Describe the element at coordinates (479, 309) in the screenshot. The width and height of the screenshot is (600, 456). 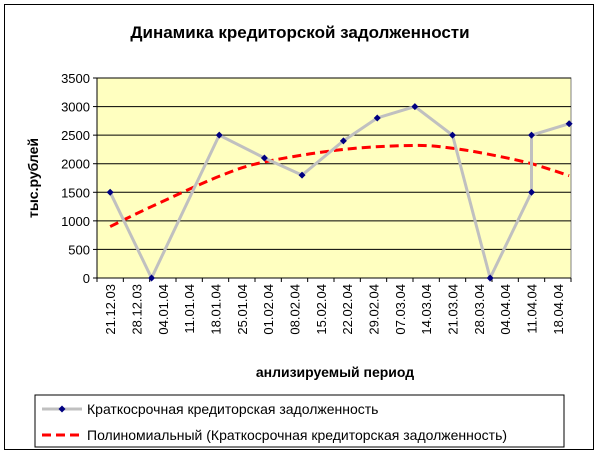
I see `x-tick-label: 28.03.04` at that location.